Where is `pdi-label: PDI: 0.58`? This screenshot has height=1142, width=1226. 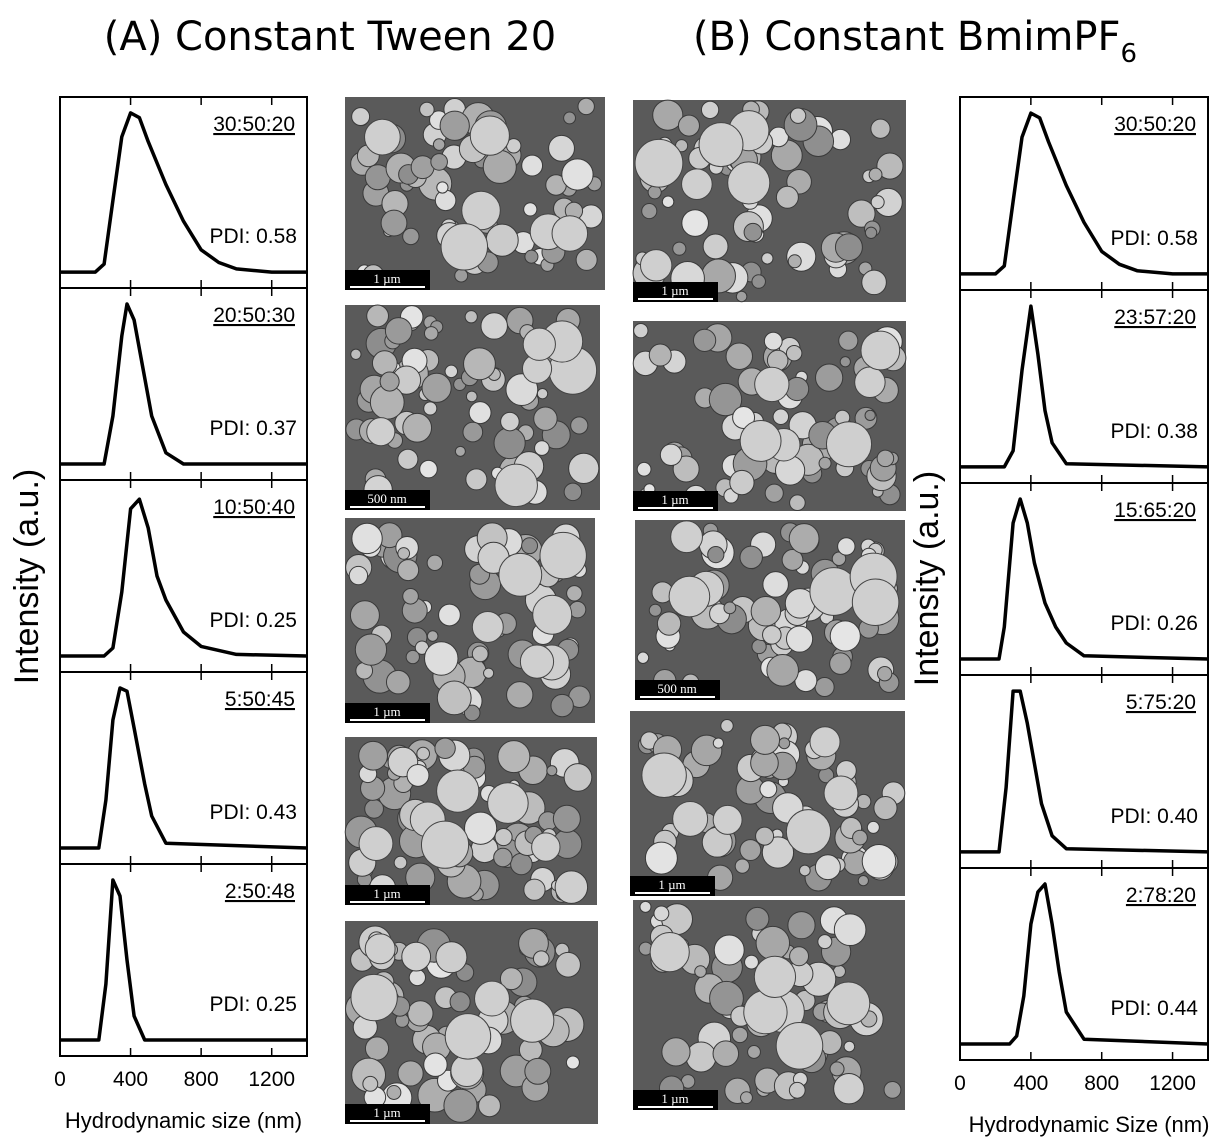 pdi-label: PDI: 0.58 is located at coordinates (1154, 238).